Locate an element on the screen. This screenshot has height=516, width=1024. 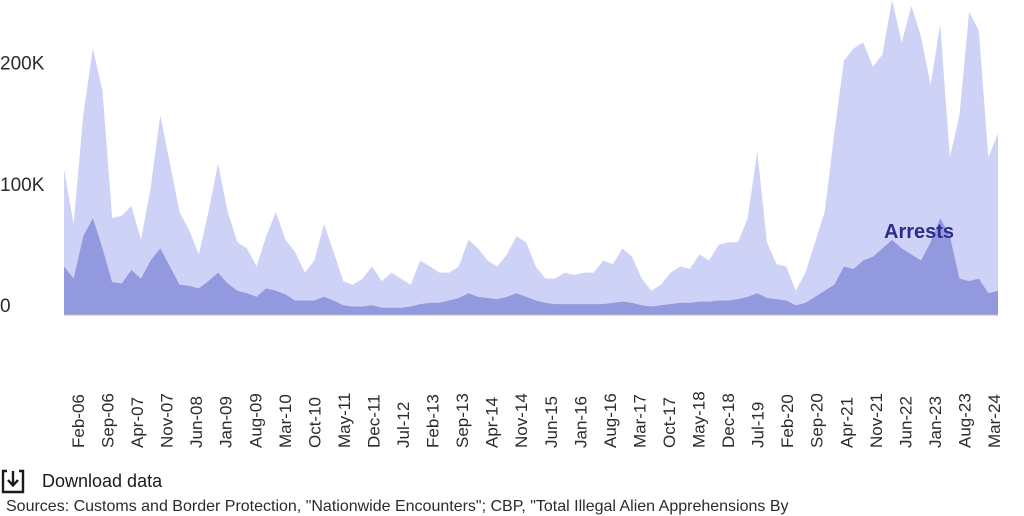
arrests-annotation: Arrests is located at coordinates (919, 232).